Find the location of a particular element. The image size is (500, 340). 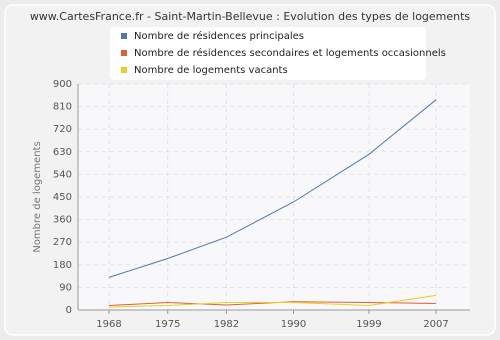

y-tick-label: 270 is located at coordinates (62, 242).